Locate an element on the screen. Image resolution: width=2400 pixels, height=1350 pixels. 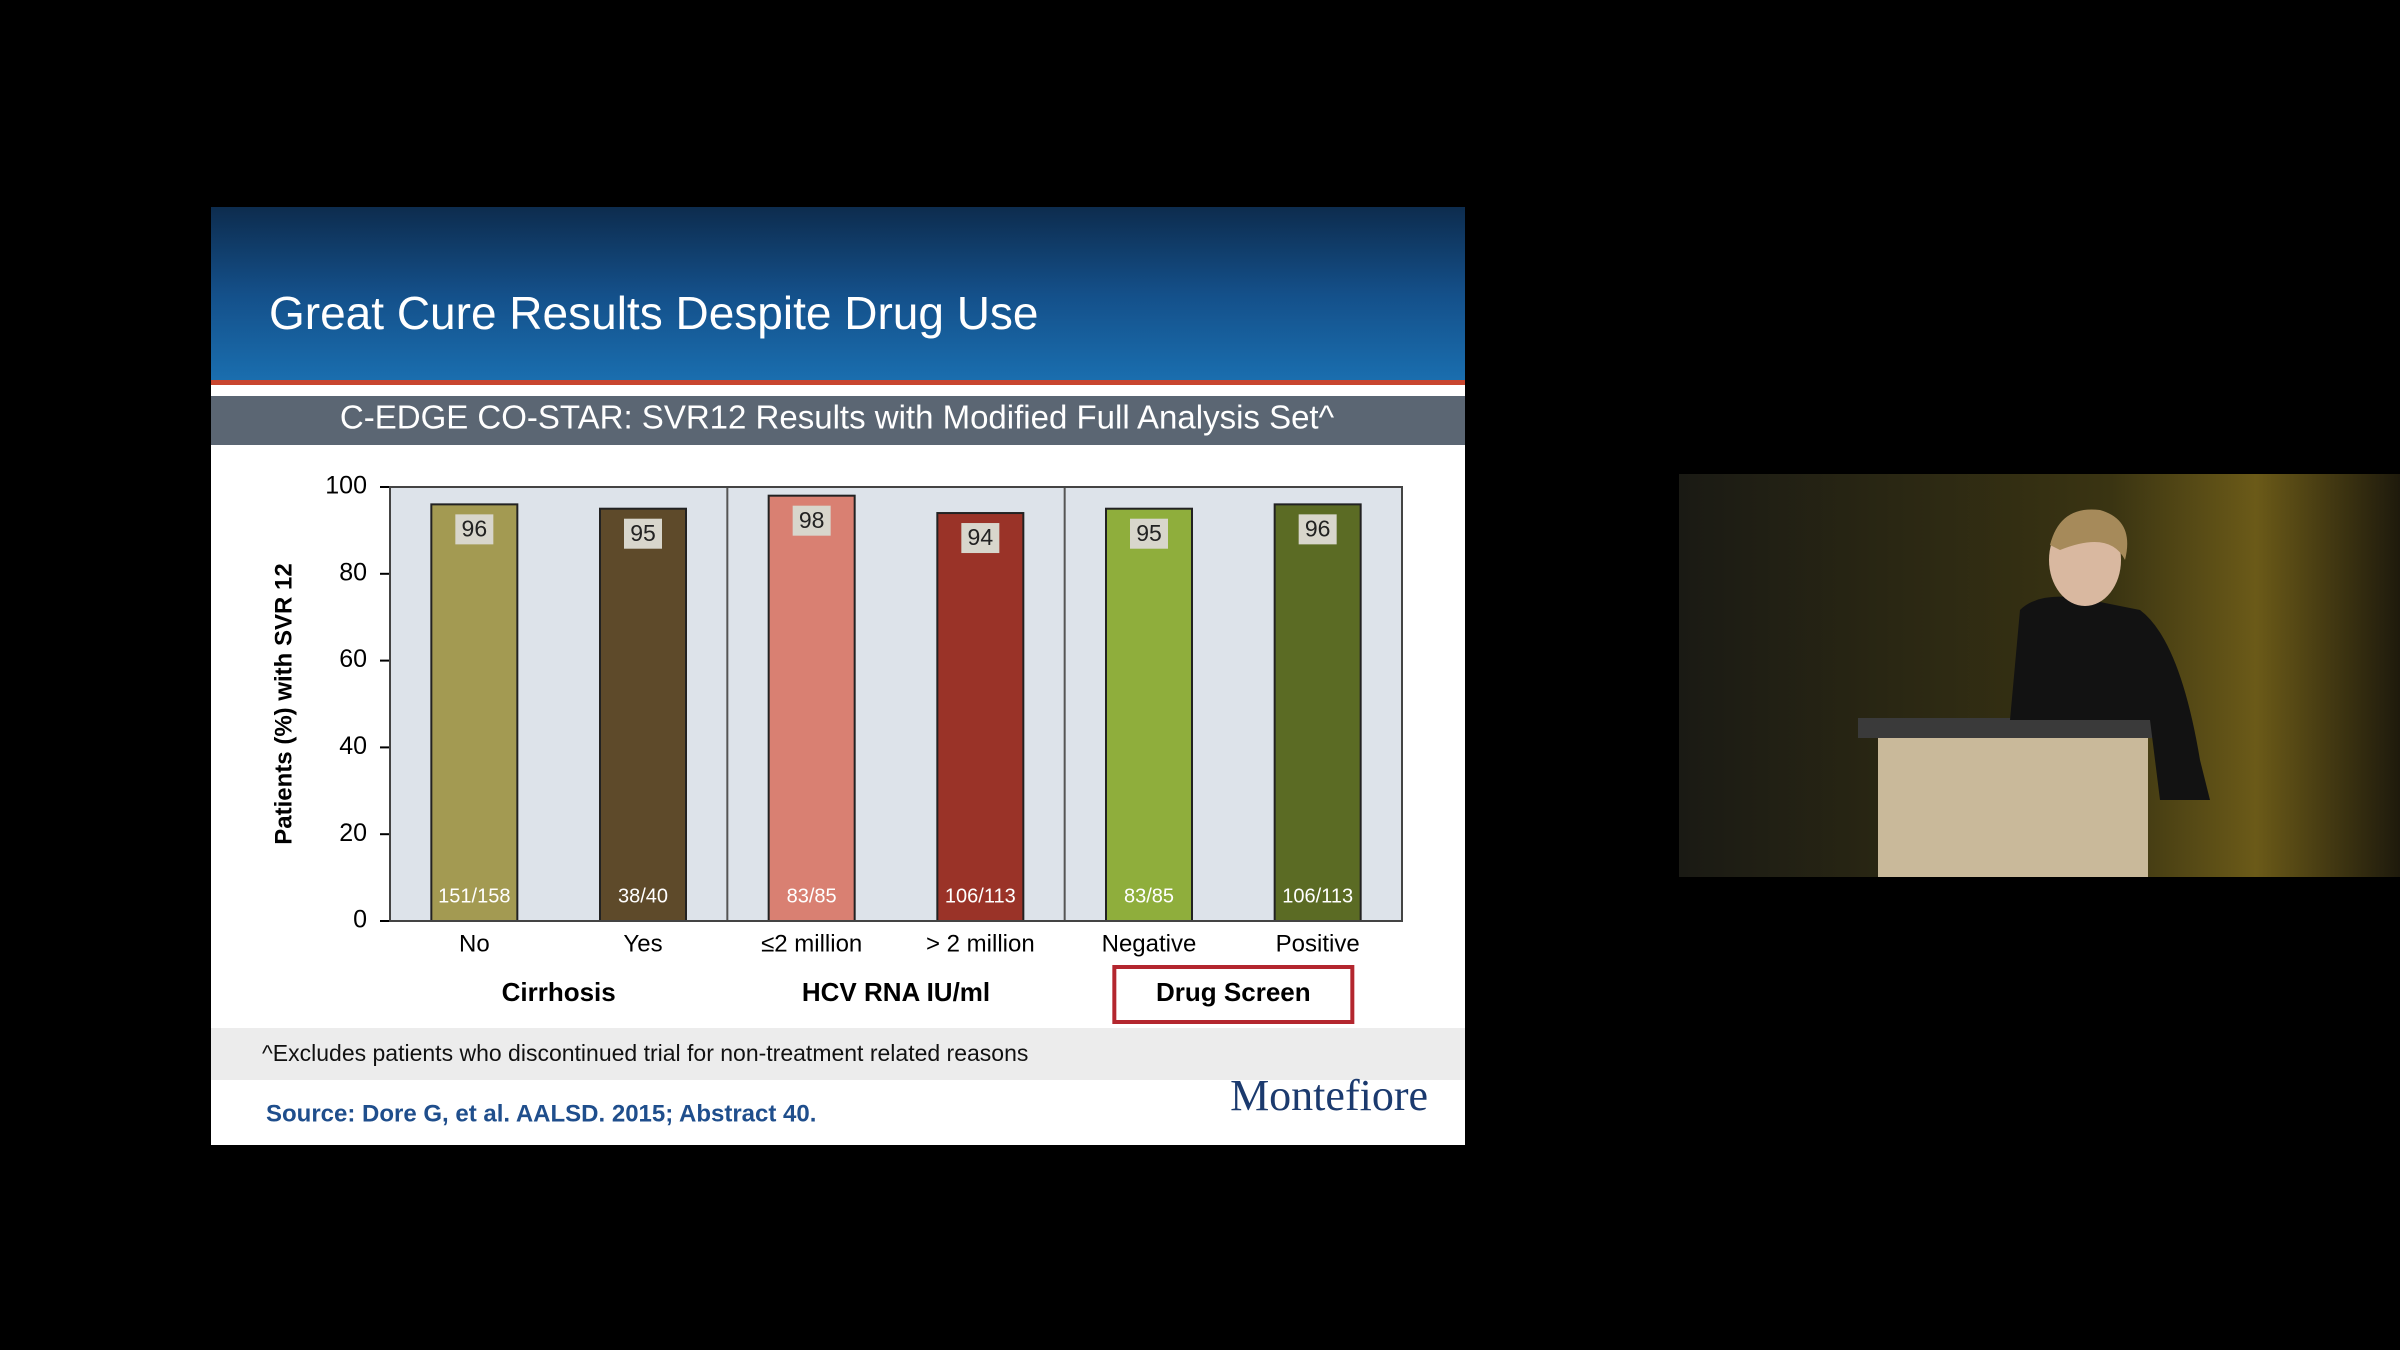
group-label: HCV RNA IU/ml is located at coordinates (896, 992).